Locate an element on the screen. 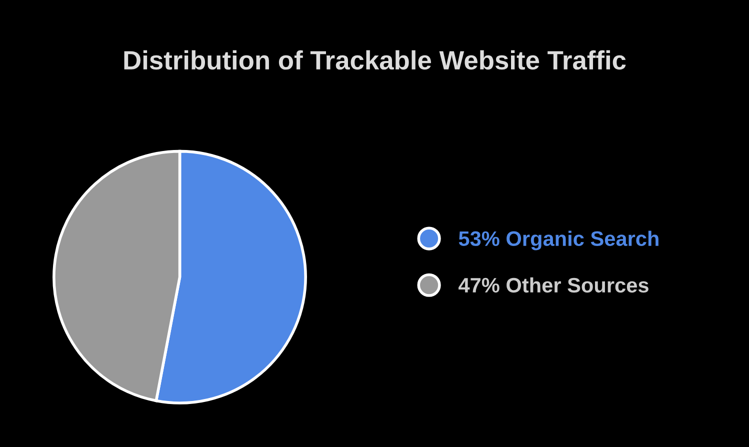 This screenshot has height=447, width=749. legend-label: 53% Organic Search is located at coordinates (558, 240).